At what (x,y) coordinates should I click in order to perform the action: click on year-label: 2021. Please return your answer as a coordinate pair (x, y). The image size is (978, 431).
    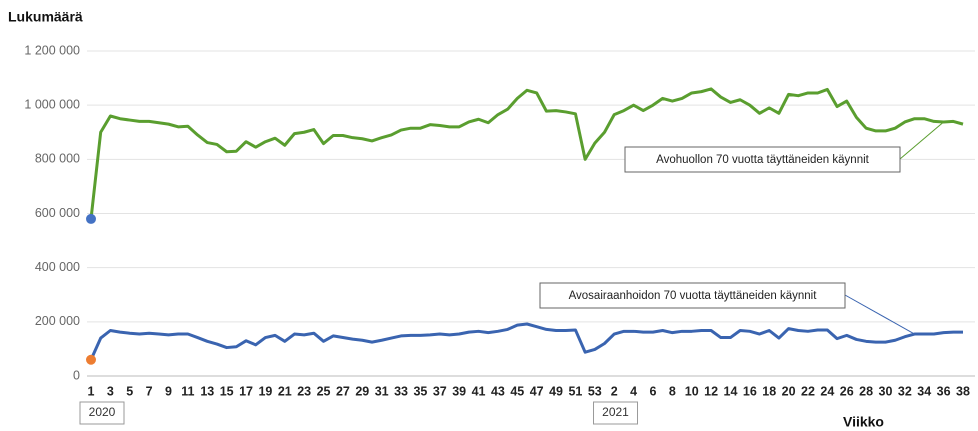
    Looking at the image, I should click on (615, 412).